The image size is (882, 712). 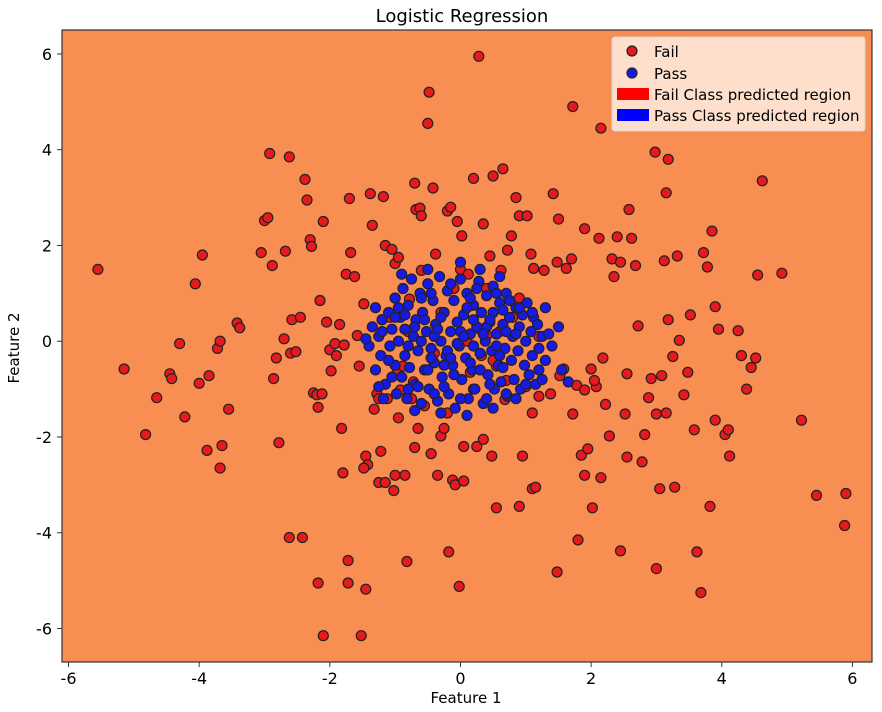 What do you see at coordinates (633, 94) in the screenshot?
I see `legend-fail-region-patch` at bounding box center [633, 94].